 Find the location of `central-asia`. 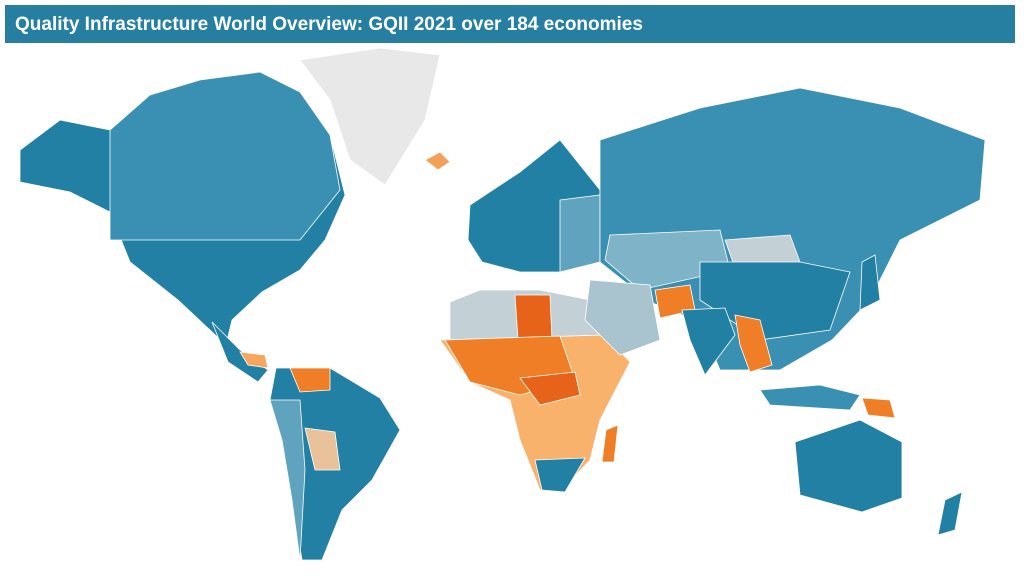

central-asia is located at coordinates (667, 260).